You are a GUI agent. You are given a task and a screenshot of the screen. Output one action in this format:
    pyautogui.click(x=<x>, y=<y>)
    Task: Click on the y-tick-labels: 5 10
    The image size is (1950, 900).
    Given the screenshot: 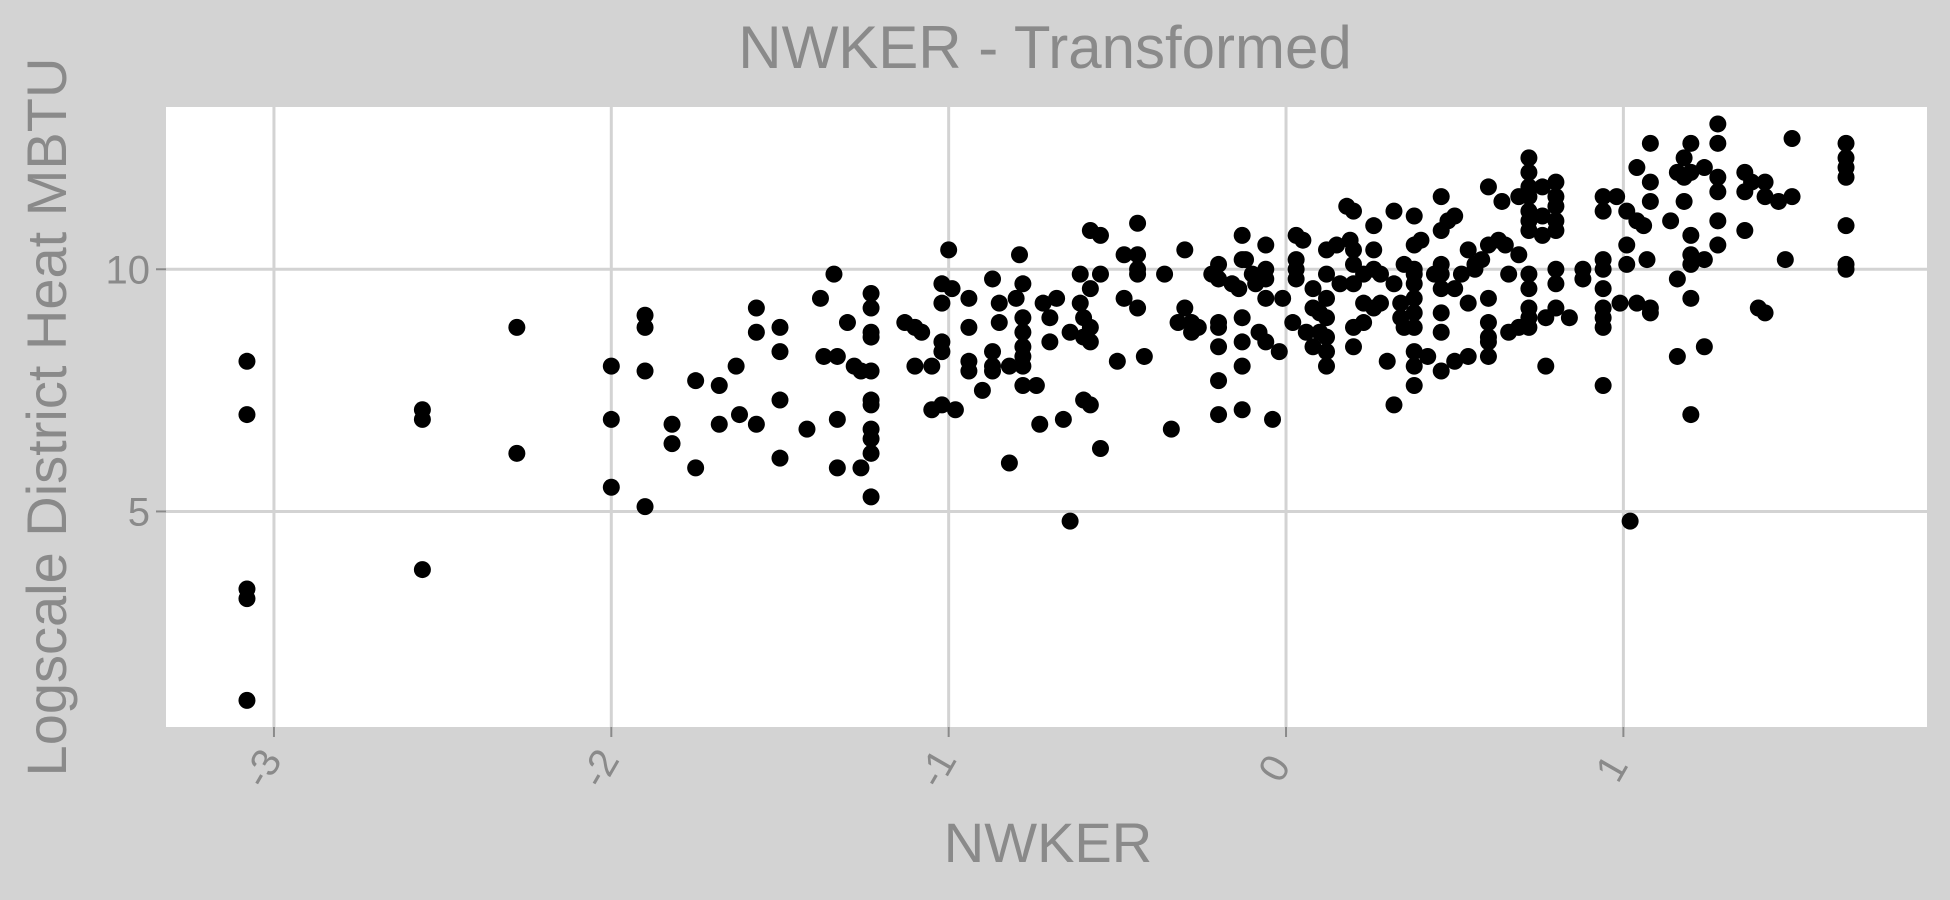 What is the action you would take?
    pyautogui.click(x=128, y=391)
    